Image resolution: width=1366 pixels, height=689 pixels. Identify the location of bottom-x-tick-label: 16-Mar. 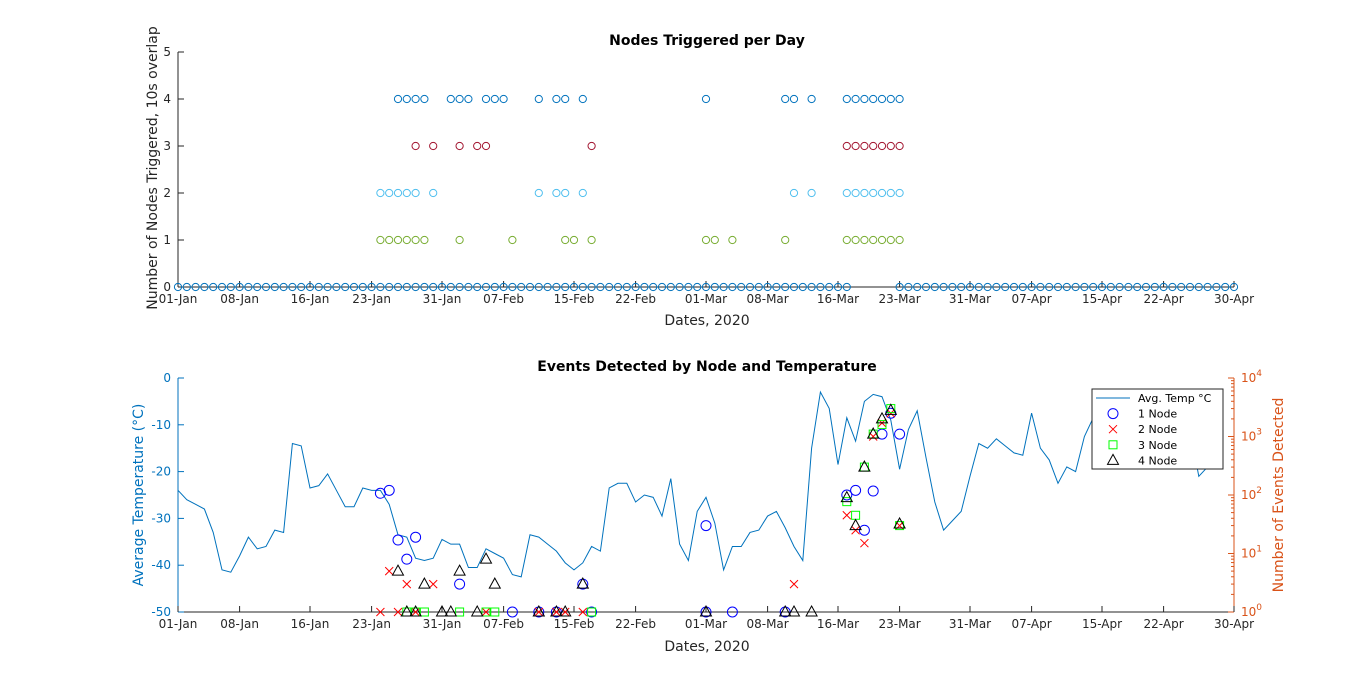
(838, 624).